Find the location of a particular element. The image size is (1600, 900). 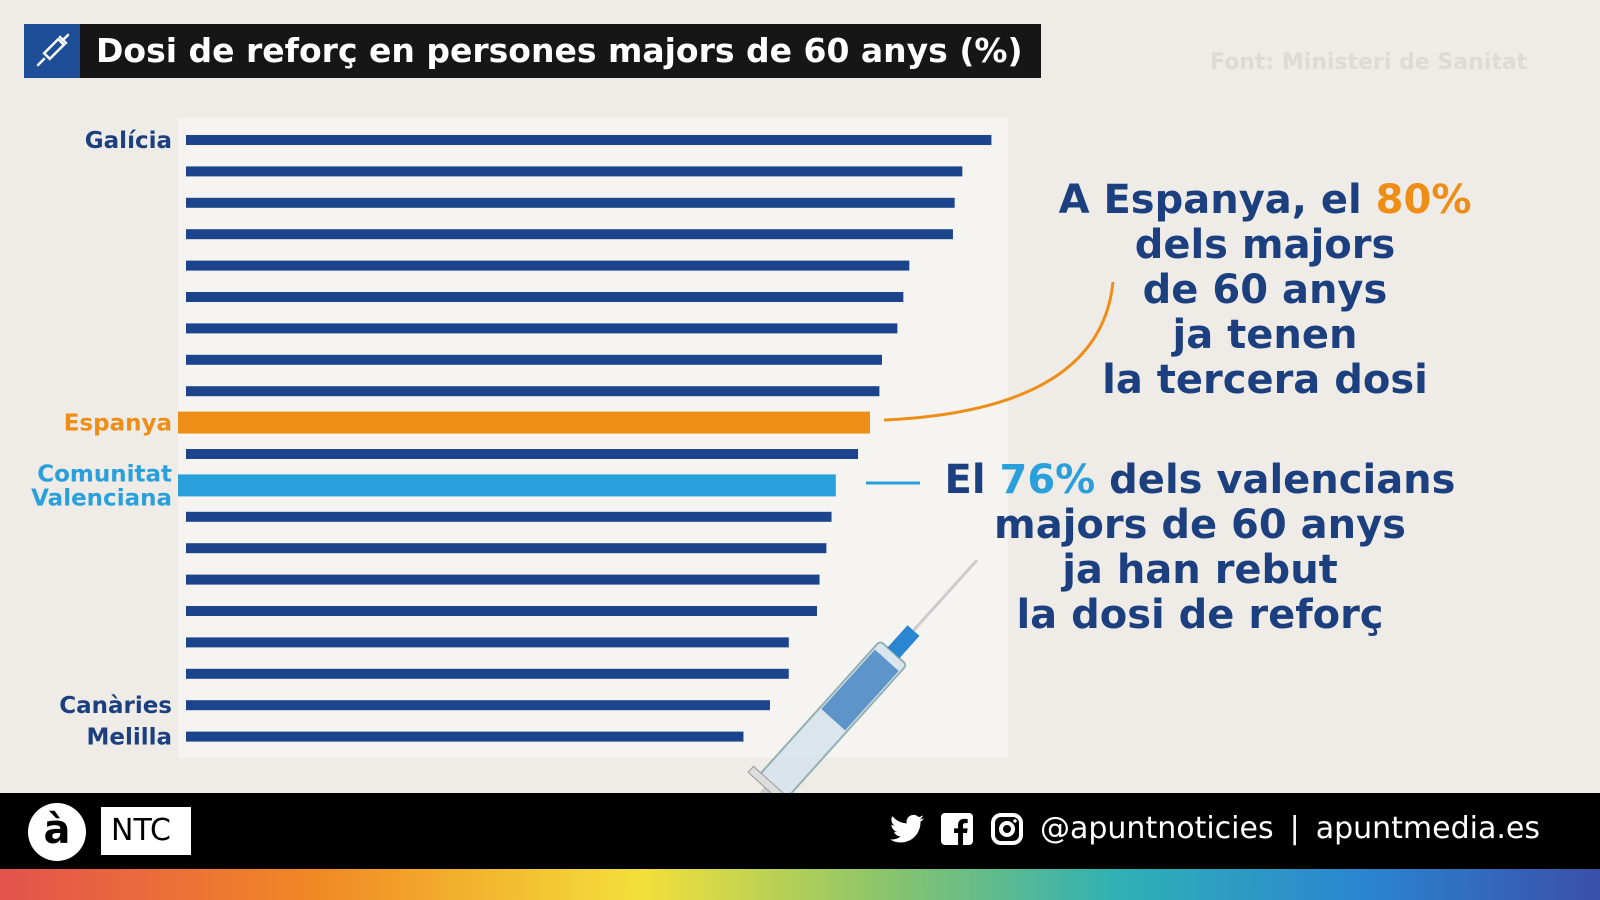

twitter-icon is located at coordinates (906, 829).